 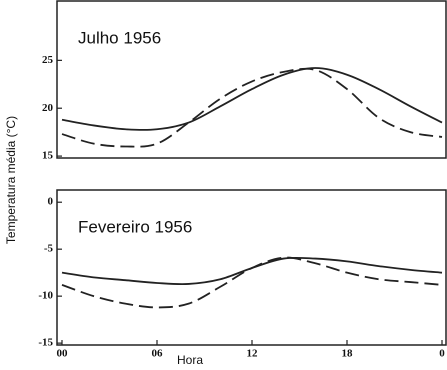 What do you see at coordinates (48, 156) in the screenshot?
I see `y-tick-label: 15` at bounding box center [48, 156].